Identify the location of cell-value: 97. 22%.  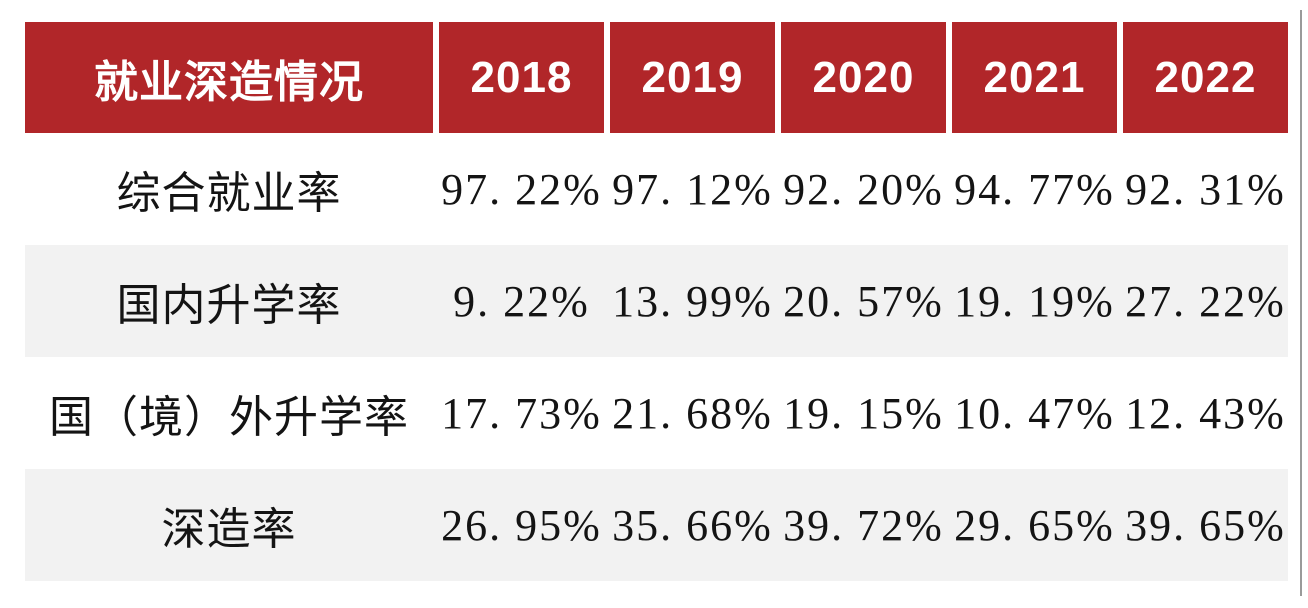
(521, 189).